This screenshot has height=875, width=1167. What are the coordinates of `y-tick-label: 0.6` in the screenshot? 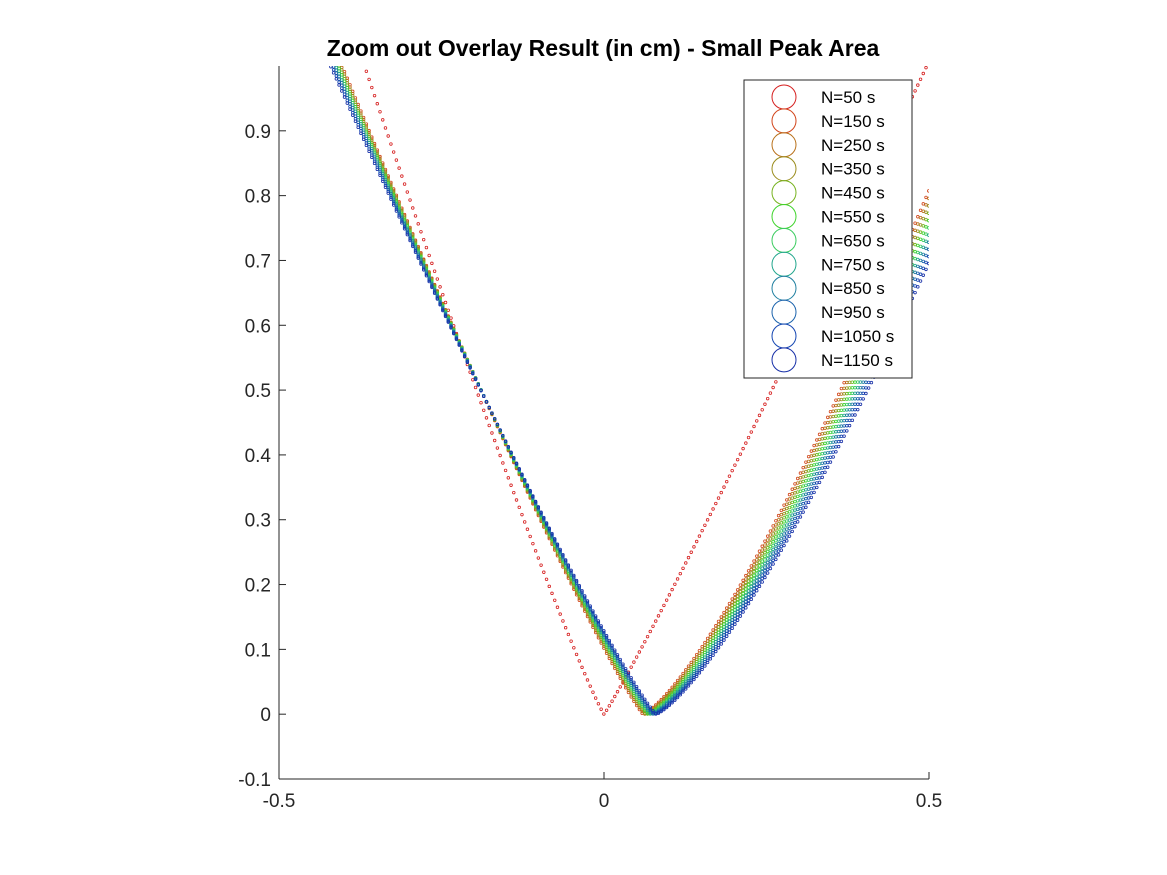 It's located at (258, 326).